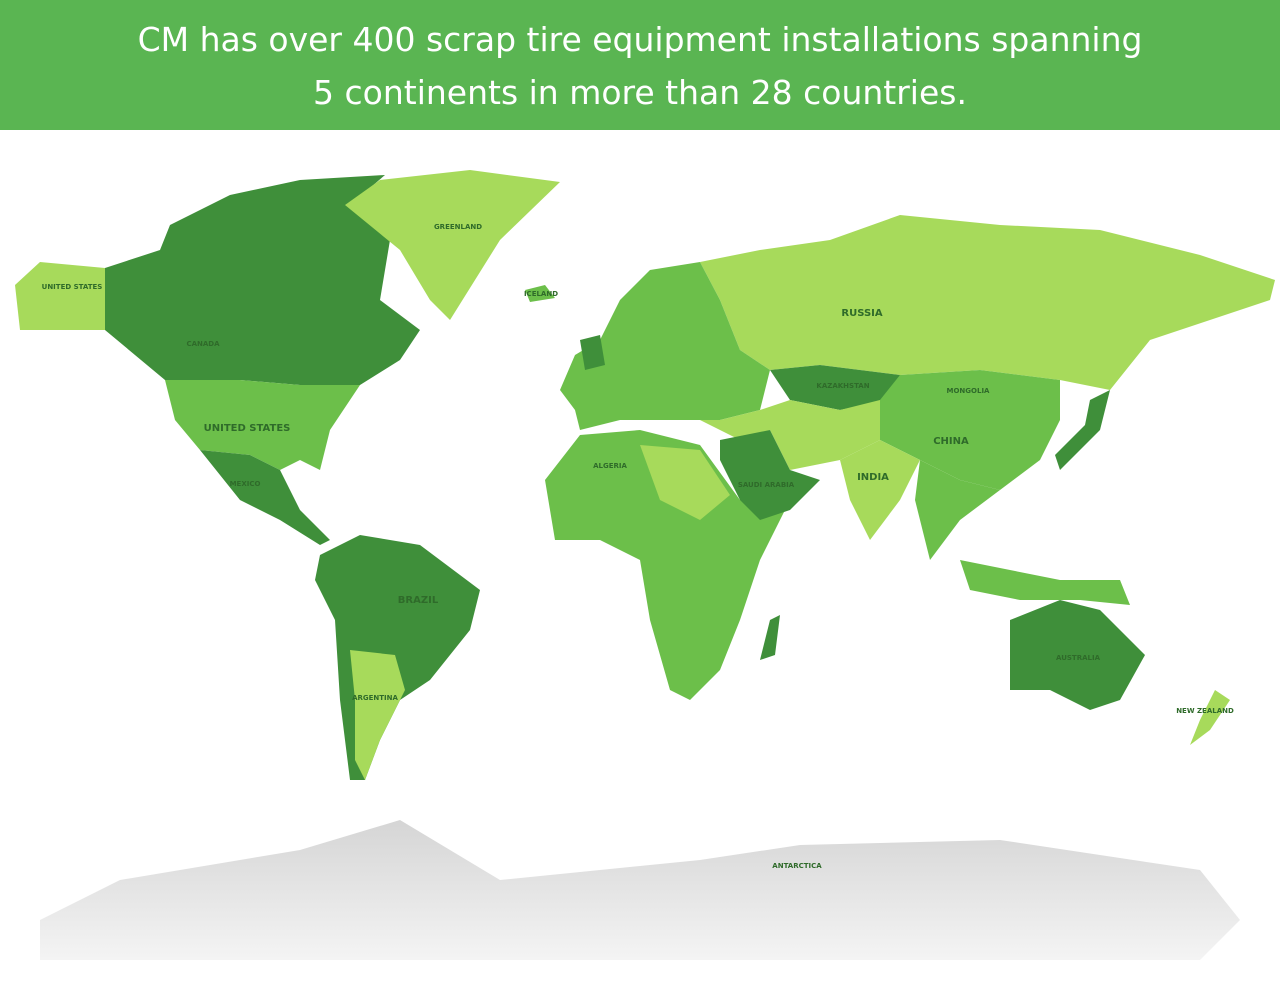  What do you see at coordinates (610, 466) in the screenshot?
I see `country-label: ALGERIA` at bounding box center [610, 466].